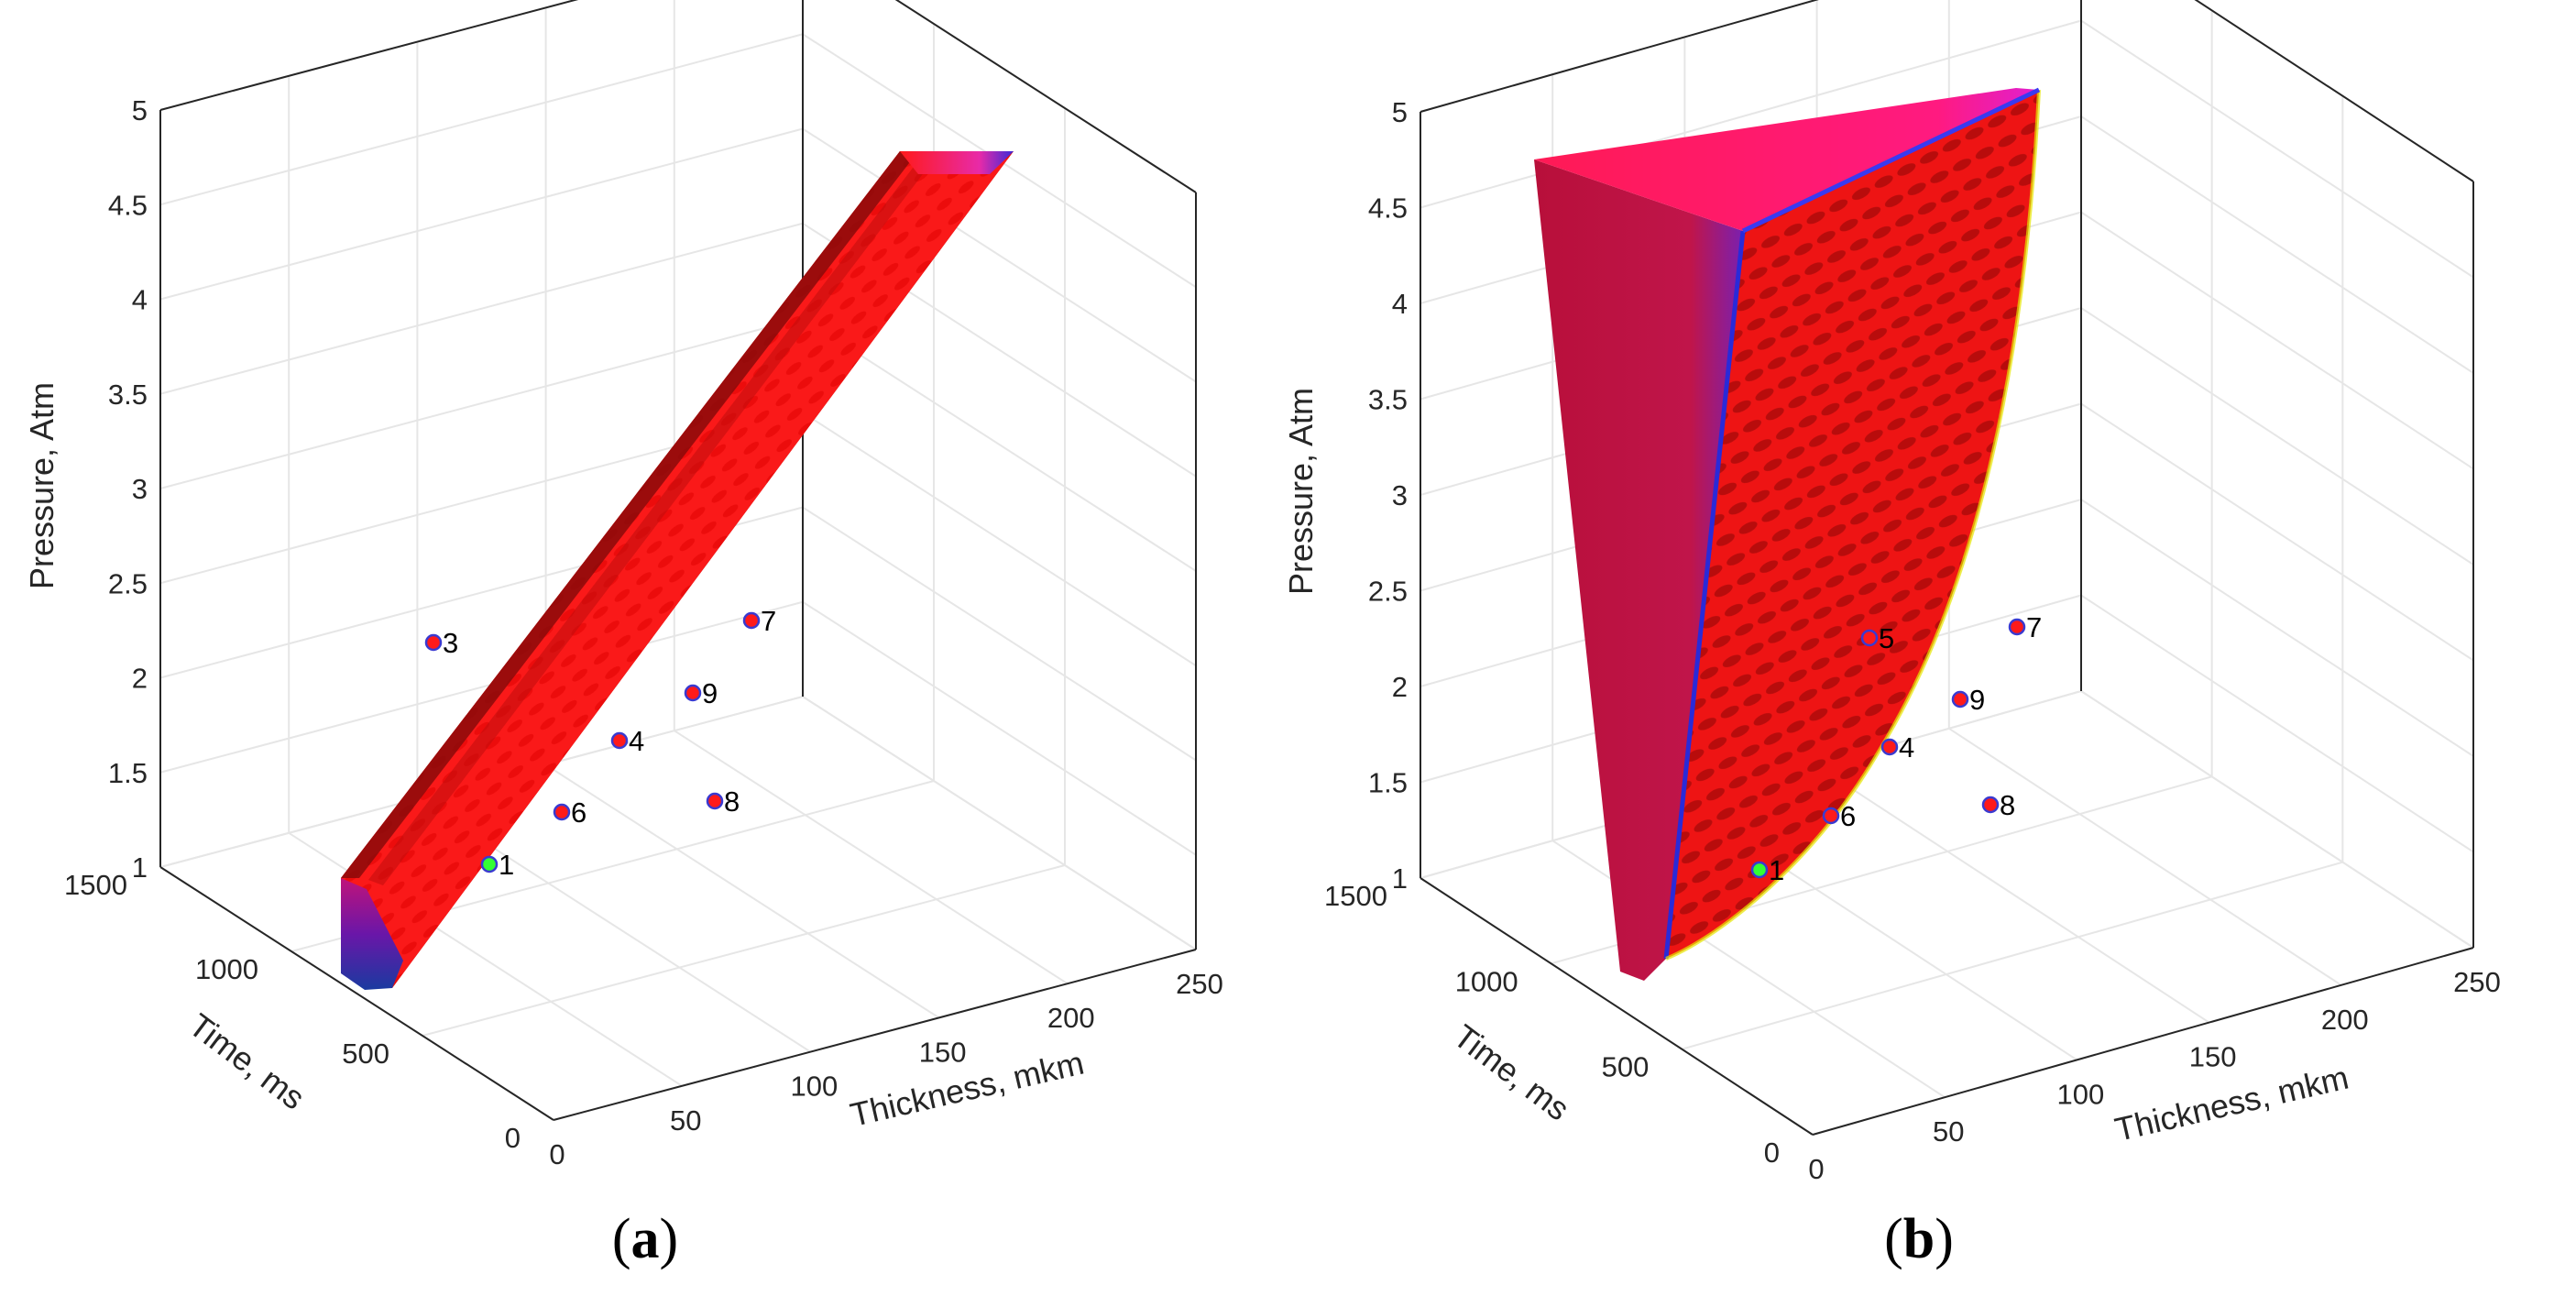 The width and height of the screenshot is (2576, 1307). Describe the element at coordinates (732, 801) in the screenshot. I see `data-point-label: 8` at that location.